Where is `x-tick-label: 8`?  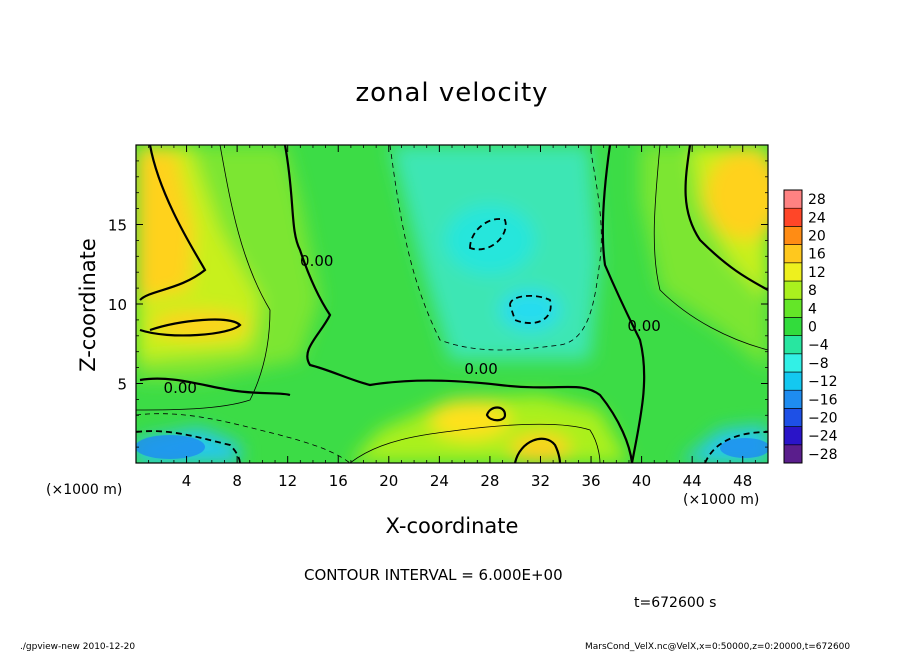
x-tick-label: 8 is located at coordinates (237, 481).